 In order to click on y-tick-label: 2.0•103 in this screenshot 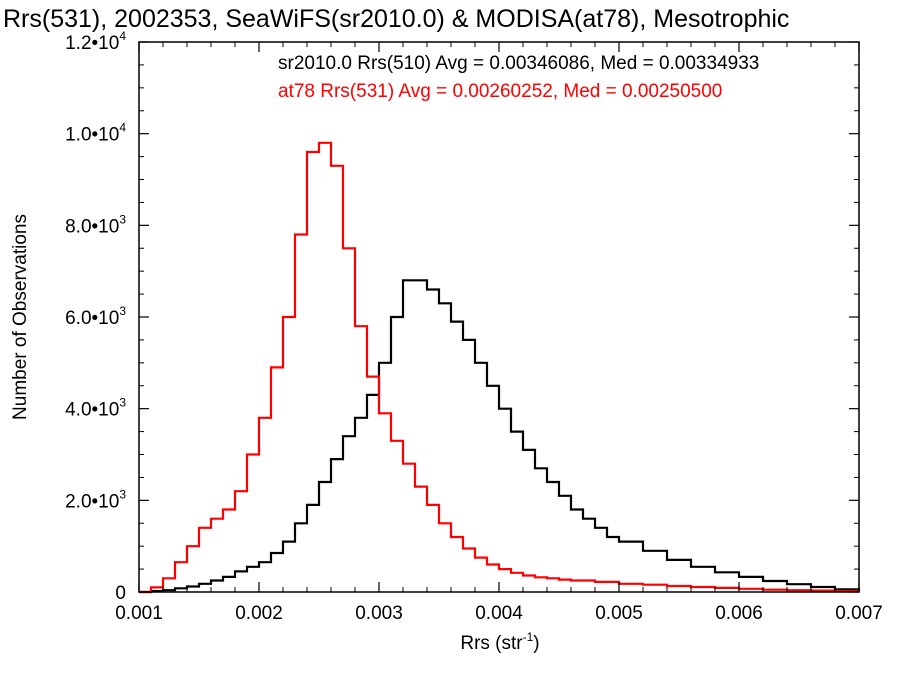, I will do `click(95, 499)`.